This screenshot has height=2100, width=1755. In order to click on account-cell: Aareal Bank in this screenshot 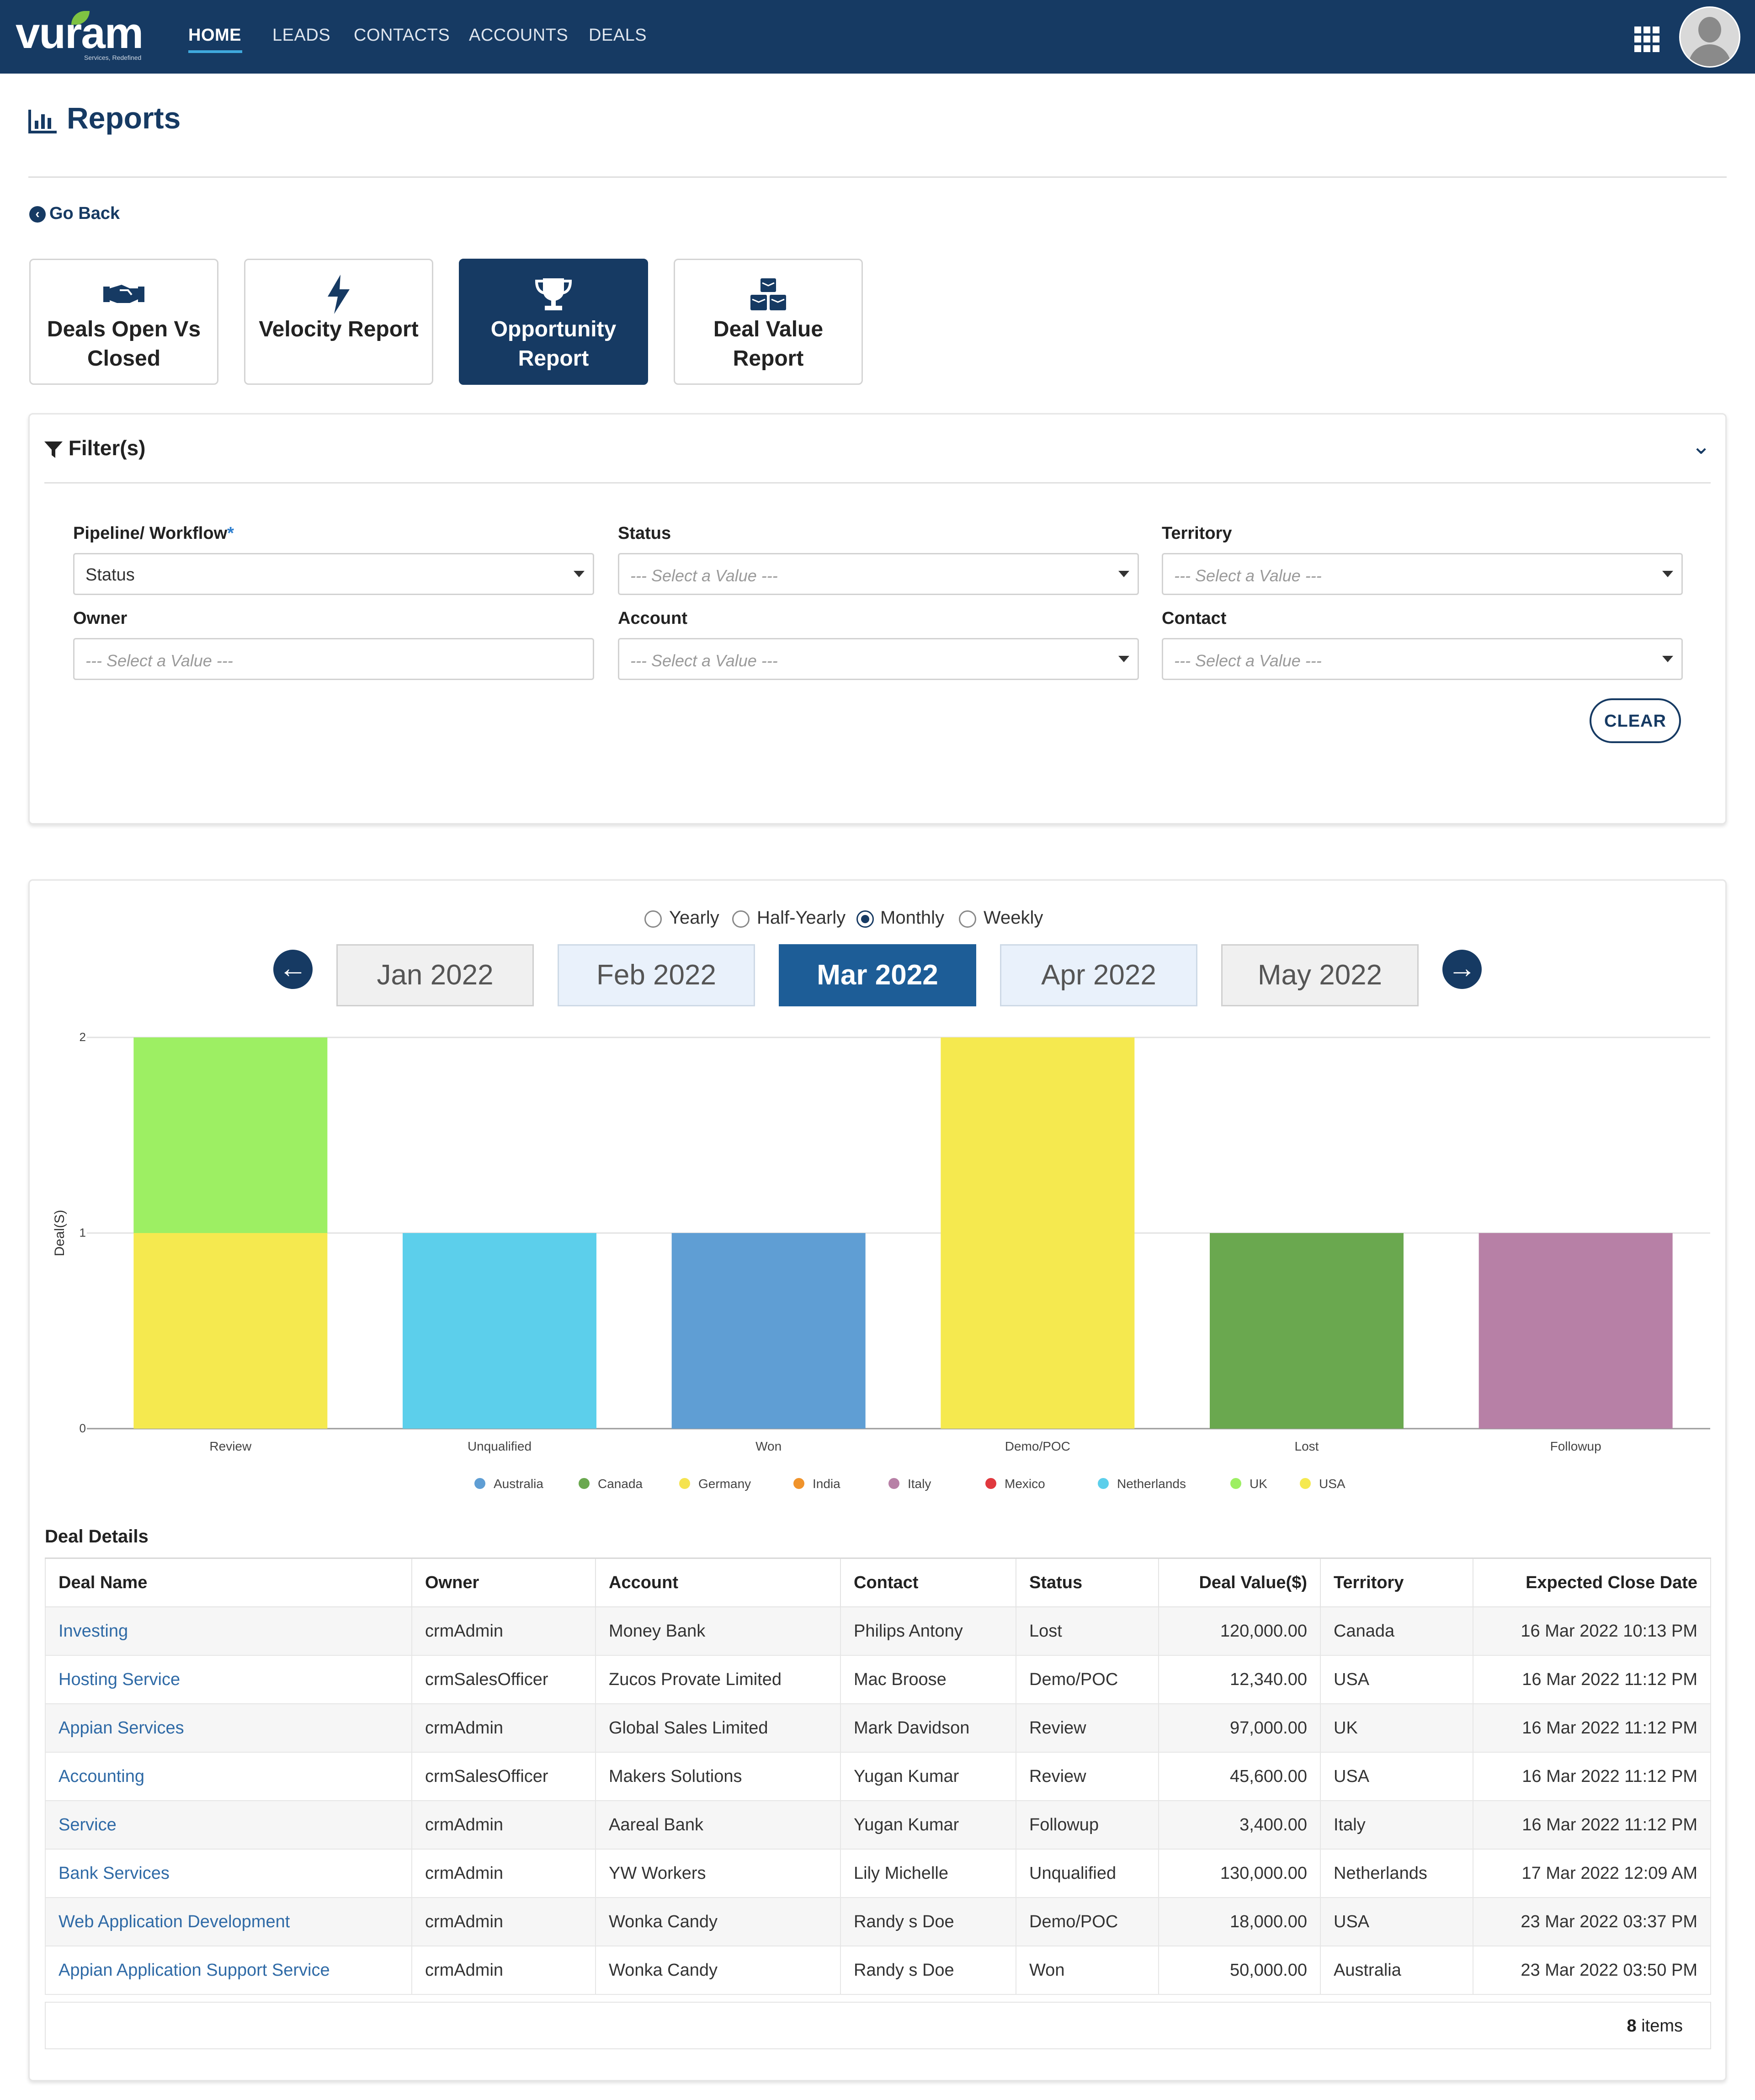, I will do `click(718, 1825)`.